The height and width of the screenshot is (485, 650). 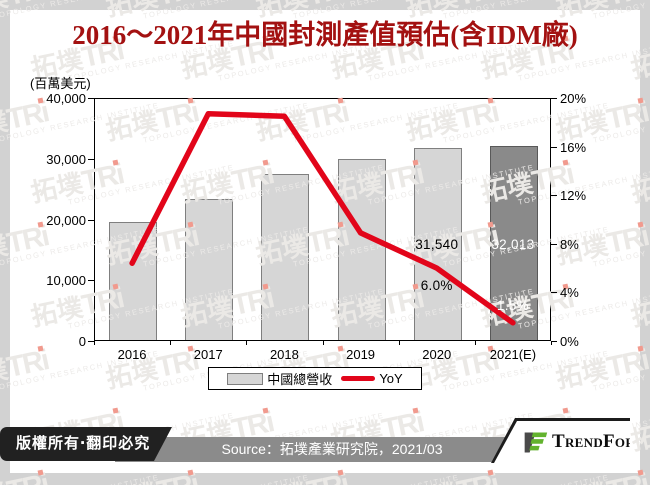 What do you see at coordinates (569, 244) in the screenshot?
I see `pct-axis-tick-label: 8%` at bounding box center [569, 244].